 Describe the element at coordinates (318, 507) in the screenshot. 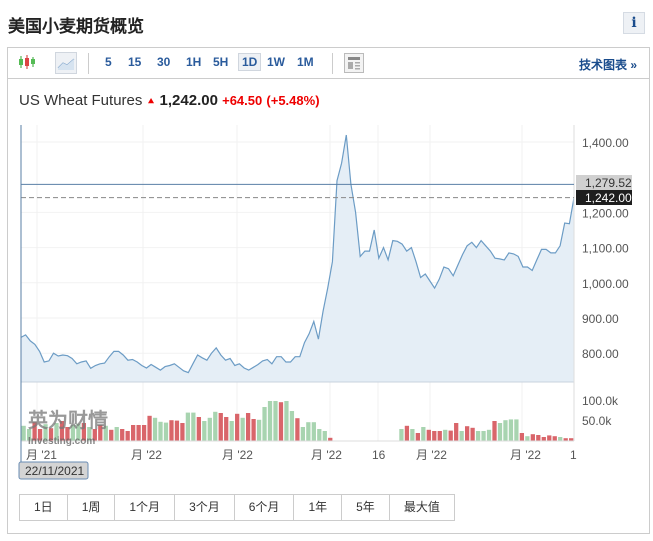

I see `range-1y: 1年` at that location.